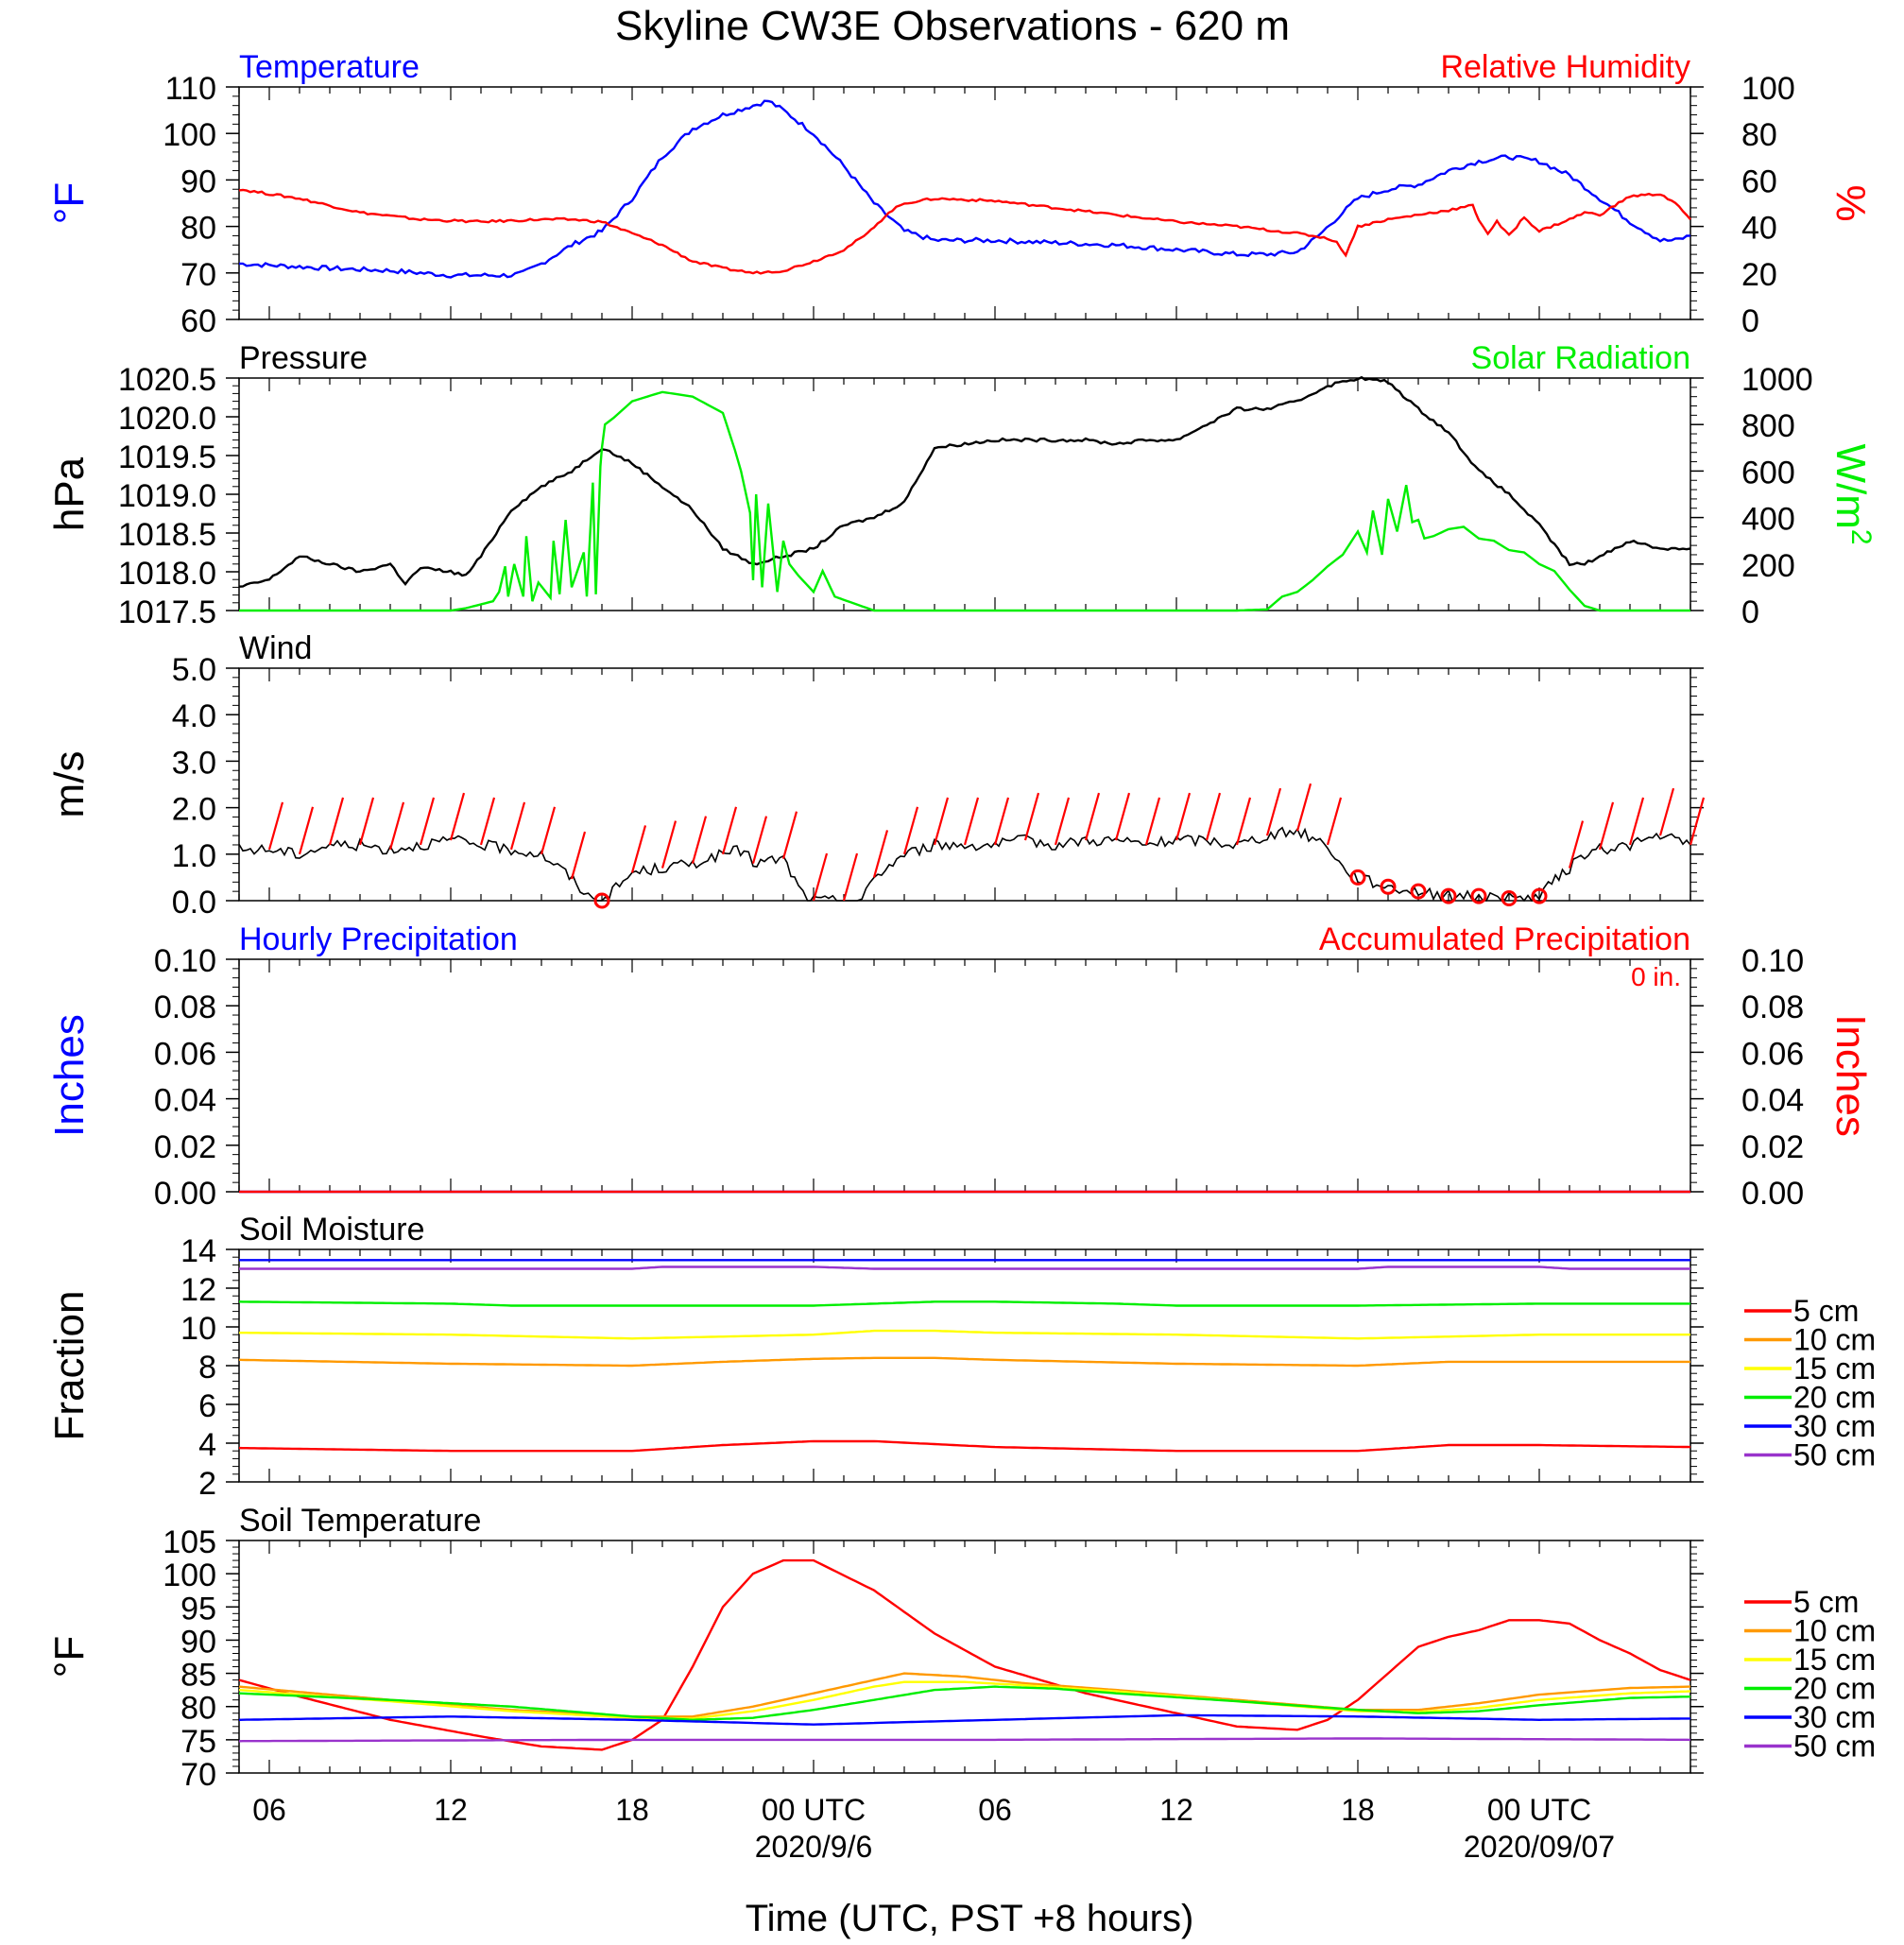 The height and width of the screenshot is (1945, 1904). What do you see at coordinates (198, 275) in the screenshot?
I see `y-tick-label: 70` at bounding box center [198, 275].